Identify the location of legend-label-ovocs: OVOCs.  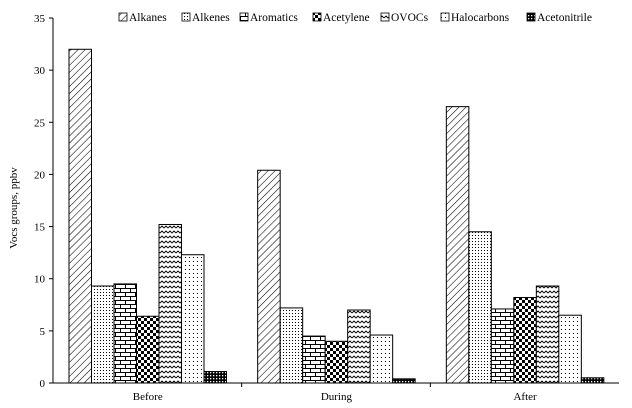
(410, 18).